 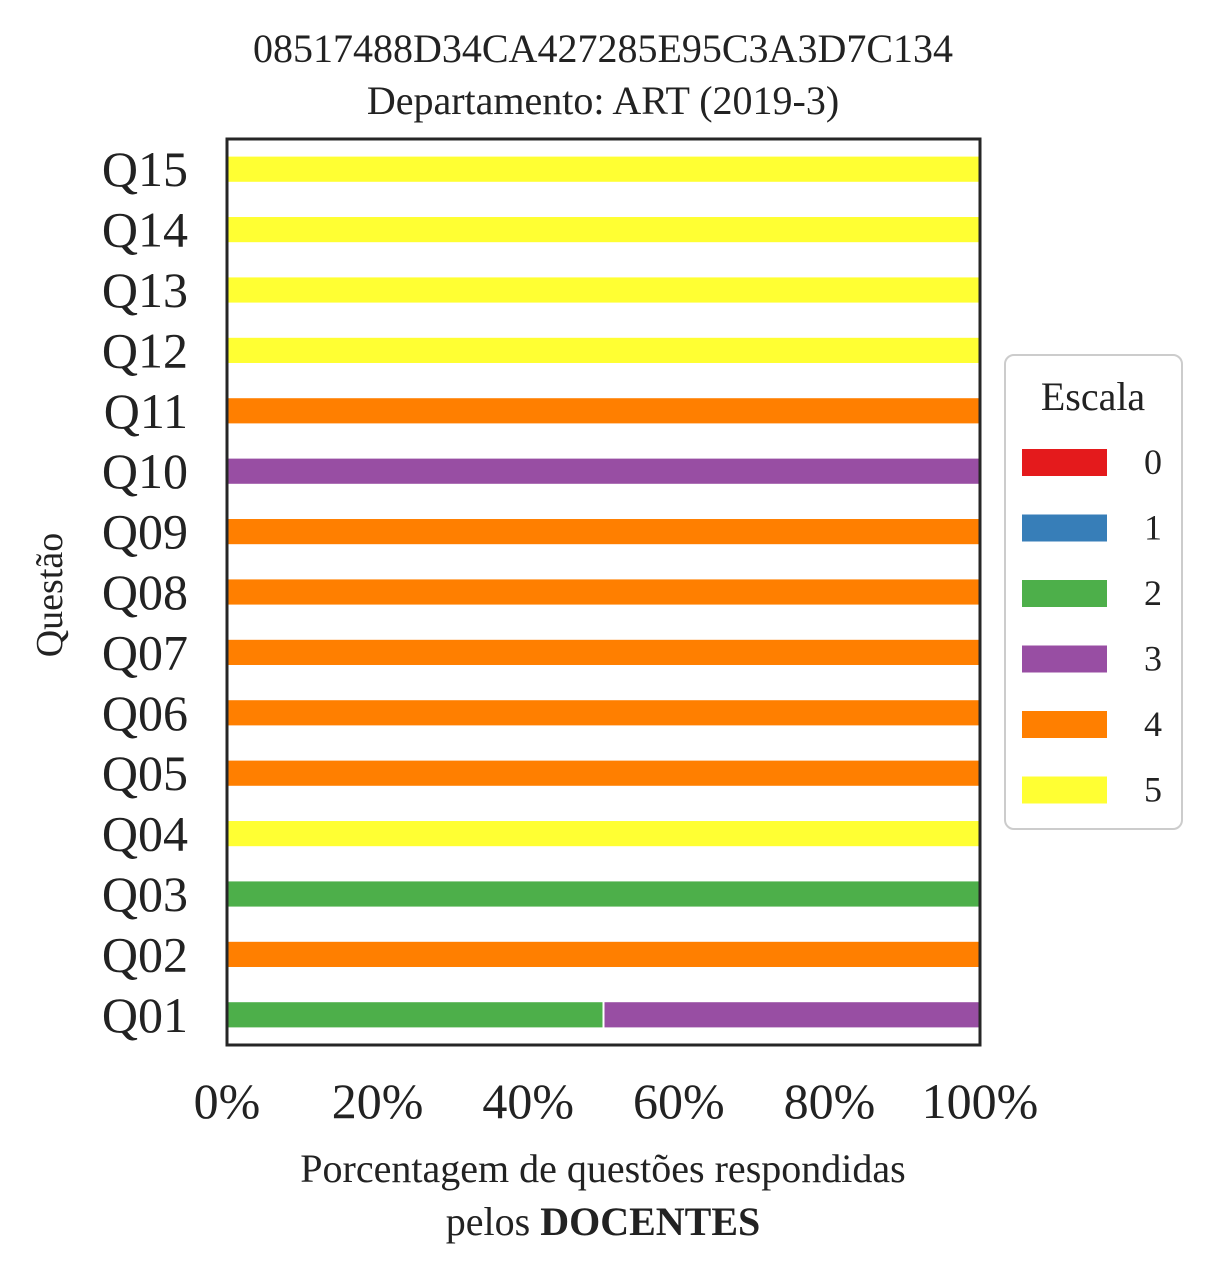 I want to click on y-tick-label-q01: Q01, so click(x=145, y=1015).